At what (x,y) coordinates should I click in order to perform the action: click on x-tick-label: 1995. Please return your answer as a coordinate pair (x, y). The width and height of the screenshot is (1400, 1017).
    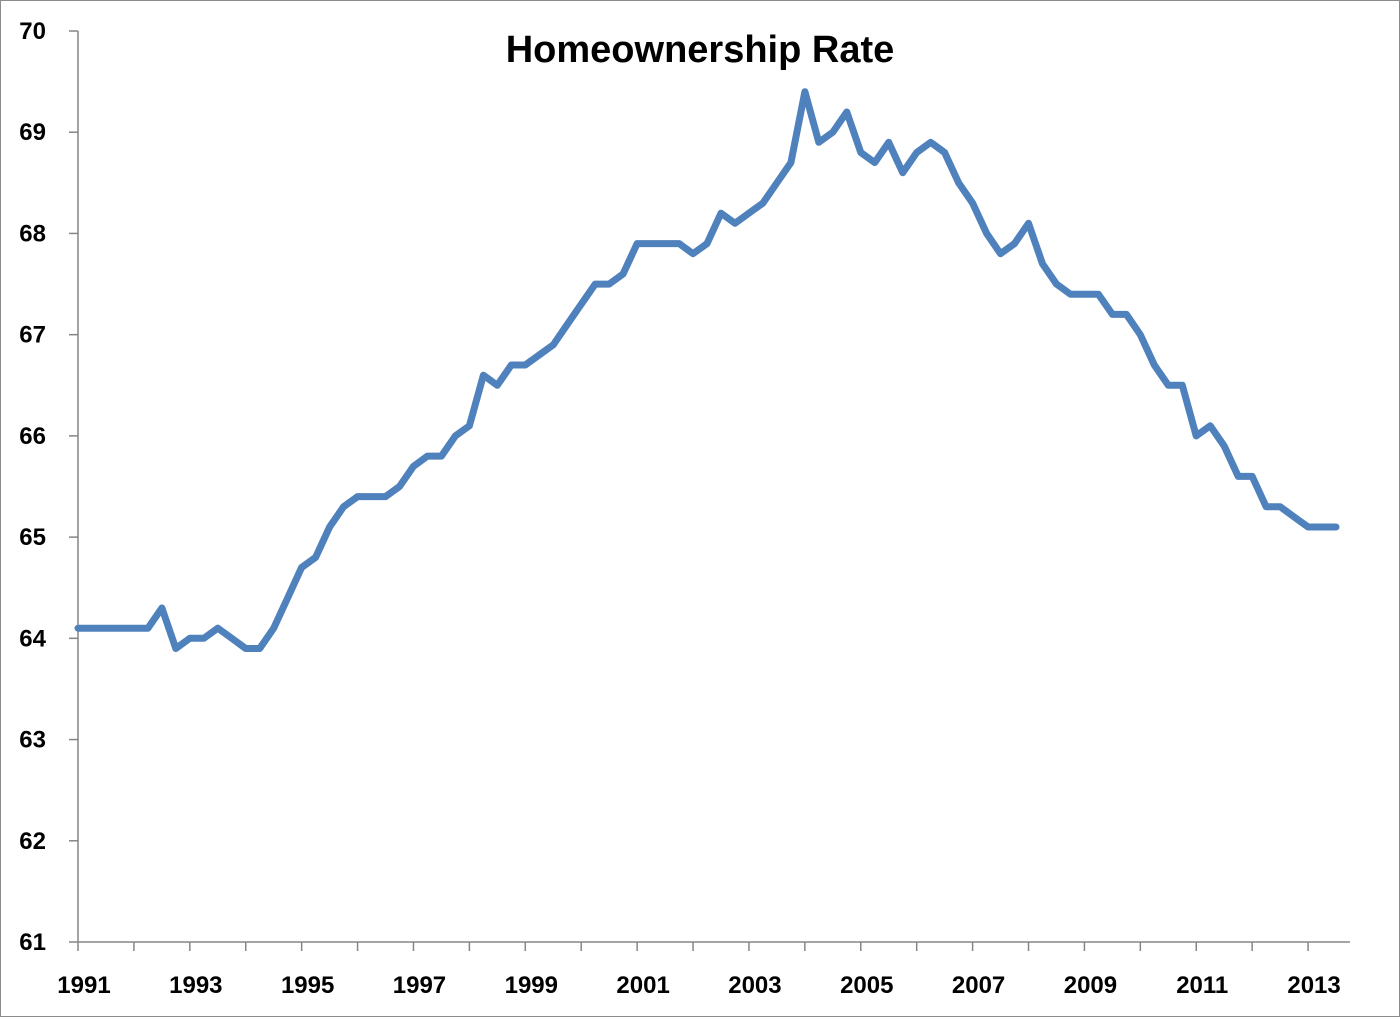
    Looking at the image, I should click on (307, 985).